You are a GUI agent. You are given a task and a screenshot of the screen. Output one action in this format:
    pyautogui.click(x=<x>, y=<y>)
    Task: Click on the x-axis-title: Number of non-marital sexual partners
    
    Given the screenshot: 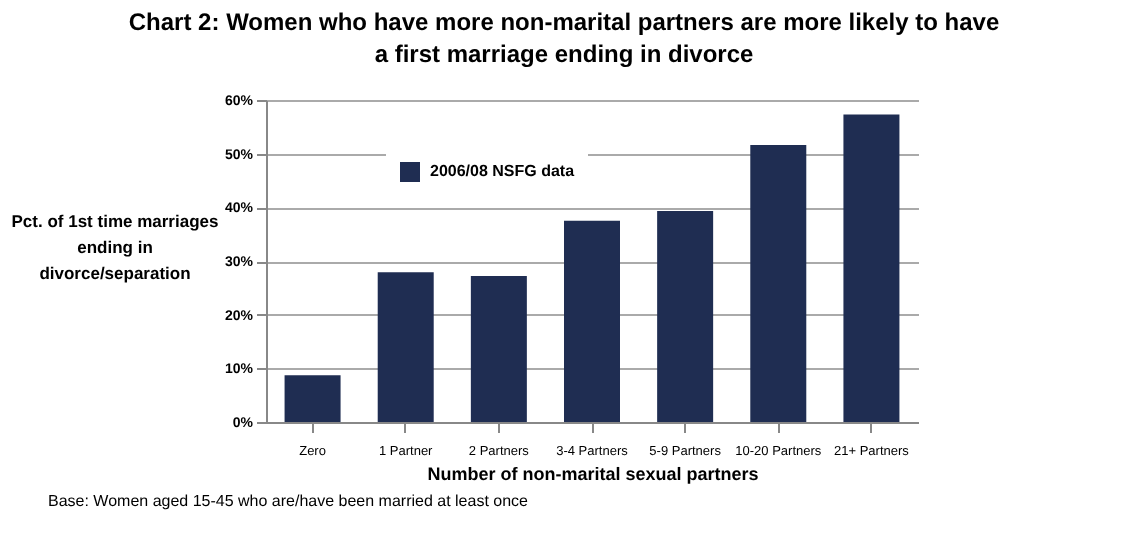 What is the action you would take?
    pyautogui.click(x=593, y=474)
    